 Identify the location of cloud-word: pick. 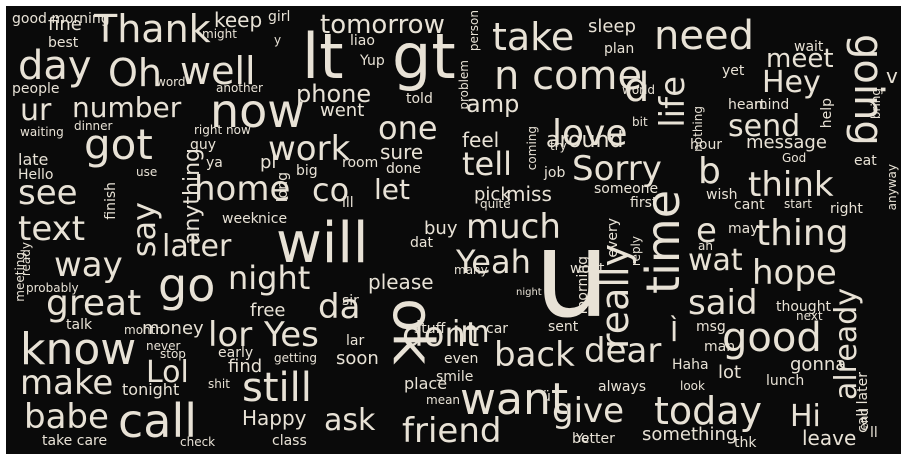
(492, 194).